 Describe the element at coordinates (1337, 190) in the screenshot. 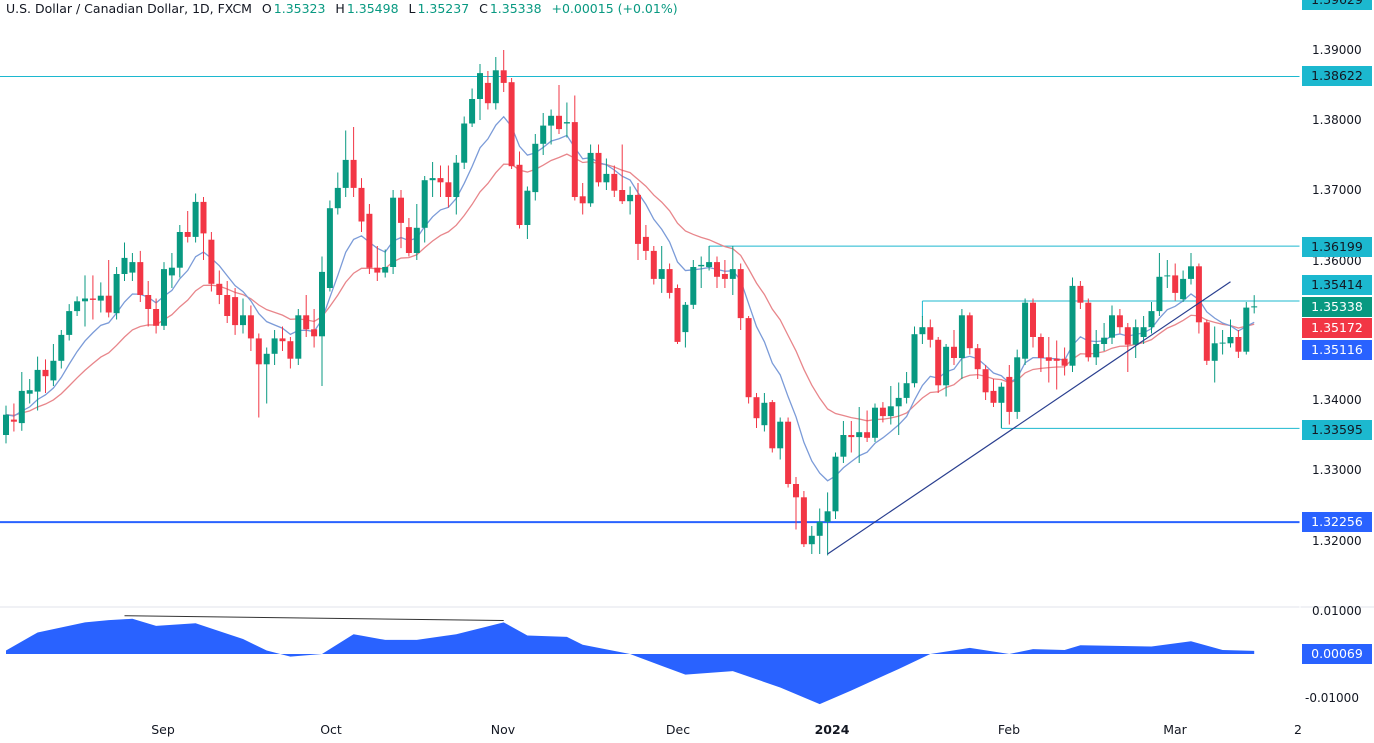

I see `price-tick: 1.37000` at that location.